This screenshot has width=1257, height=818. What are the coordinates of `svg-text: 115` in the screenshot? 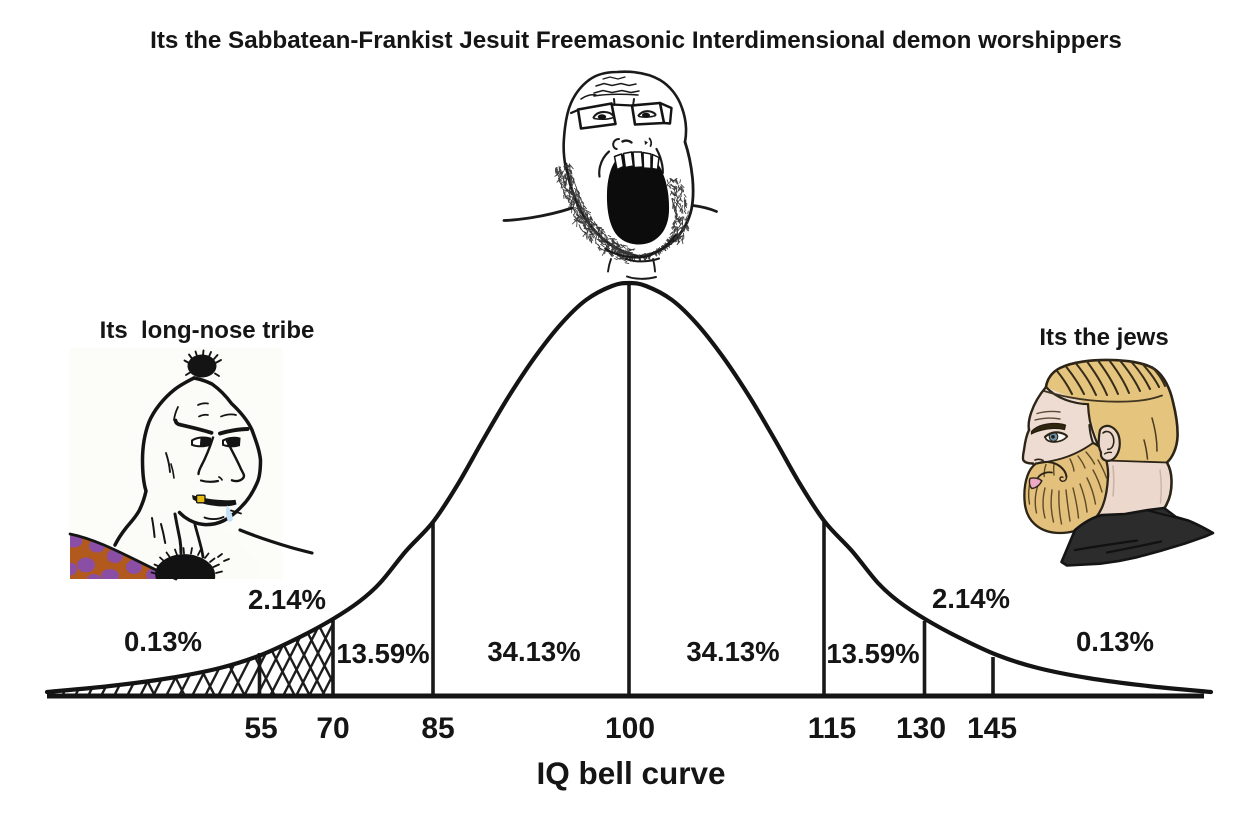 It's located at (832, 728).